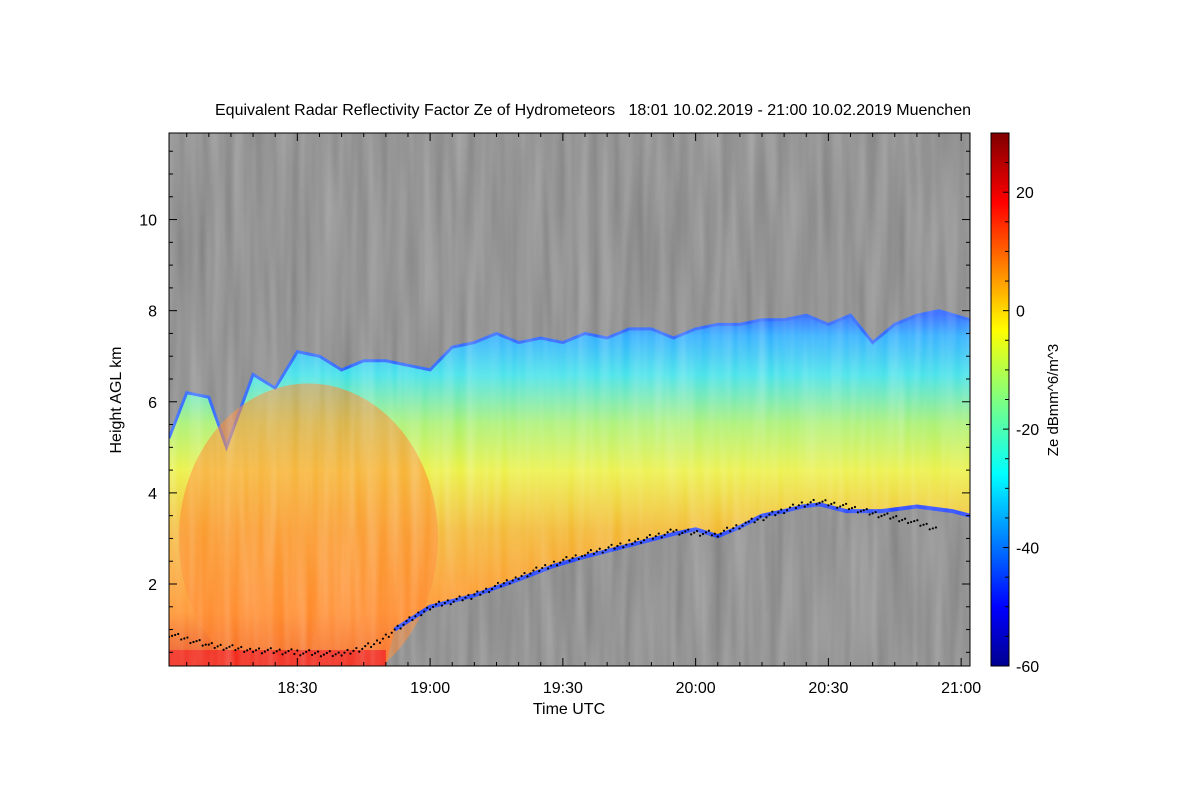  I want to click on x-axis-label: Time UTC, so click(569, 709).